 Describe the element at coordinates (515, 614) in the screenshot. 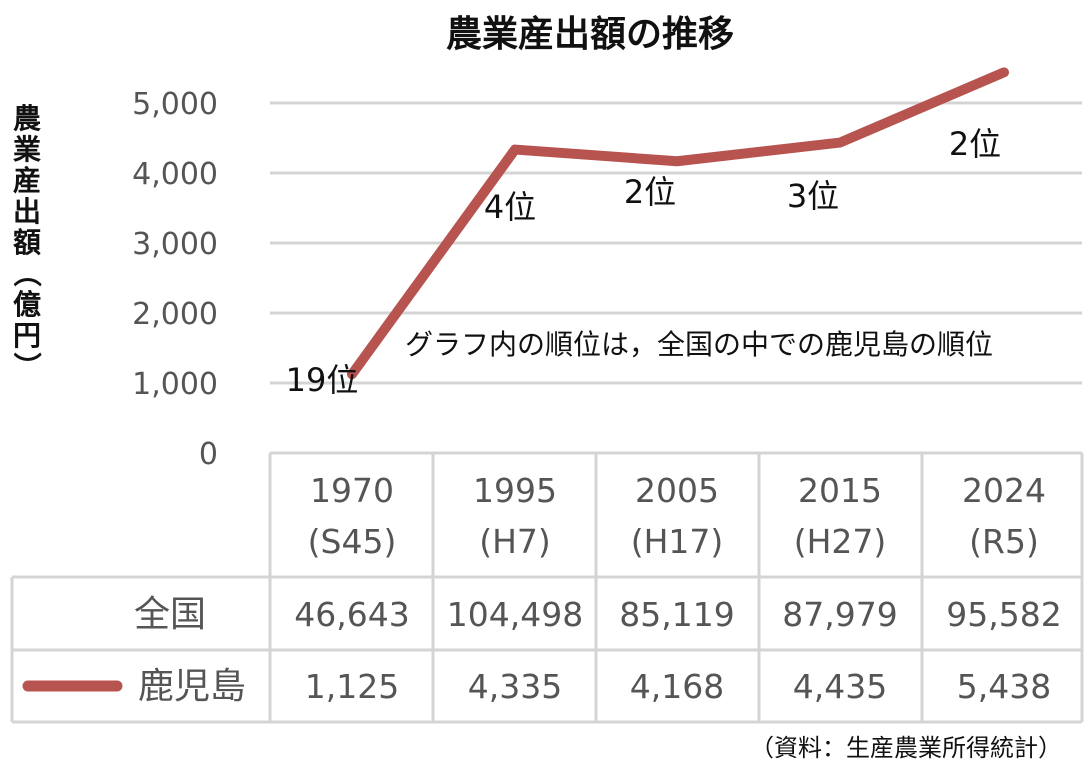

I see `national-cell: 104,498` at that location.